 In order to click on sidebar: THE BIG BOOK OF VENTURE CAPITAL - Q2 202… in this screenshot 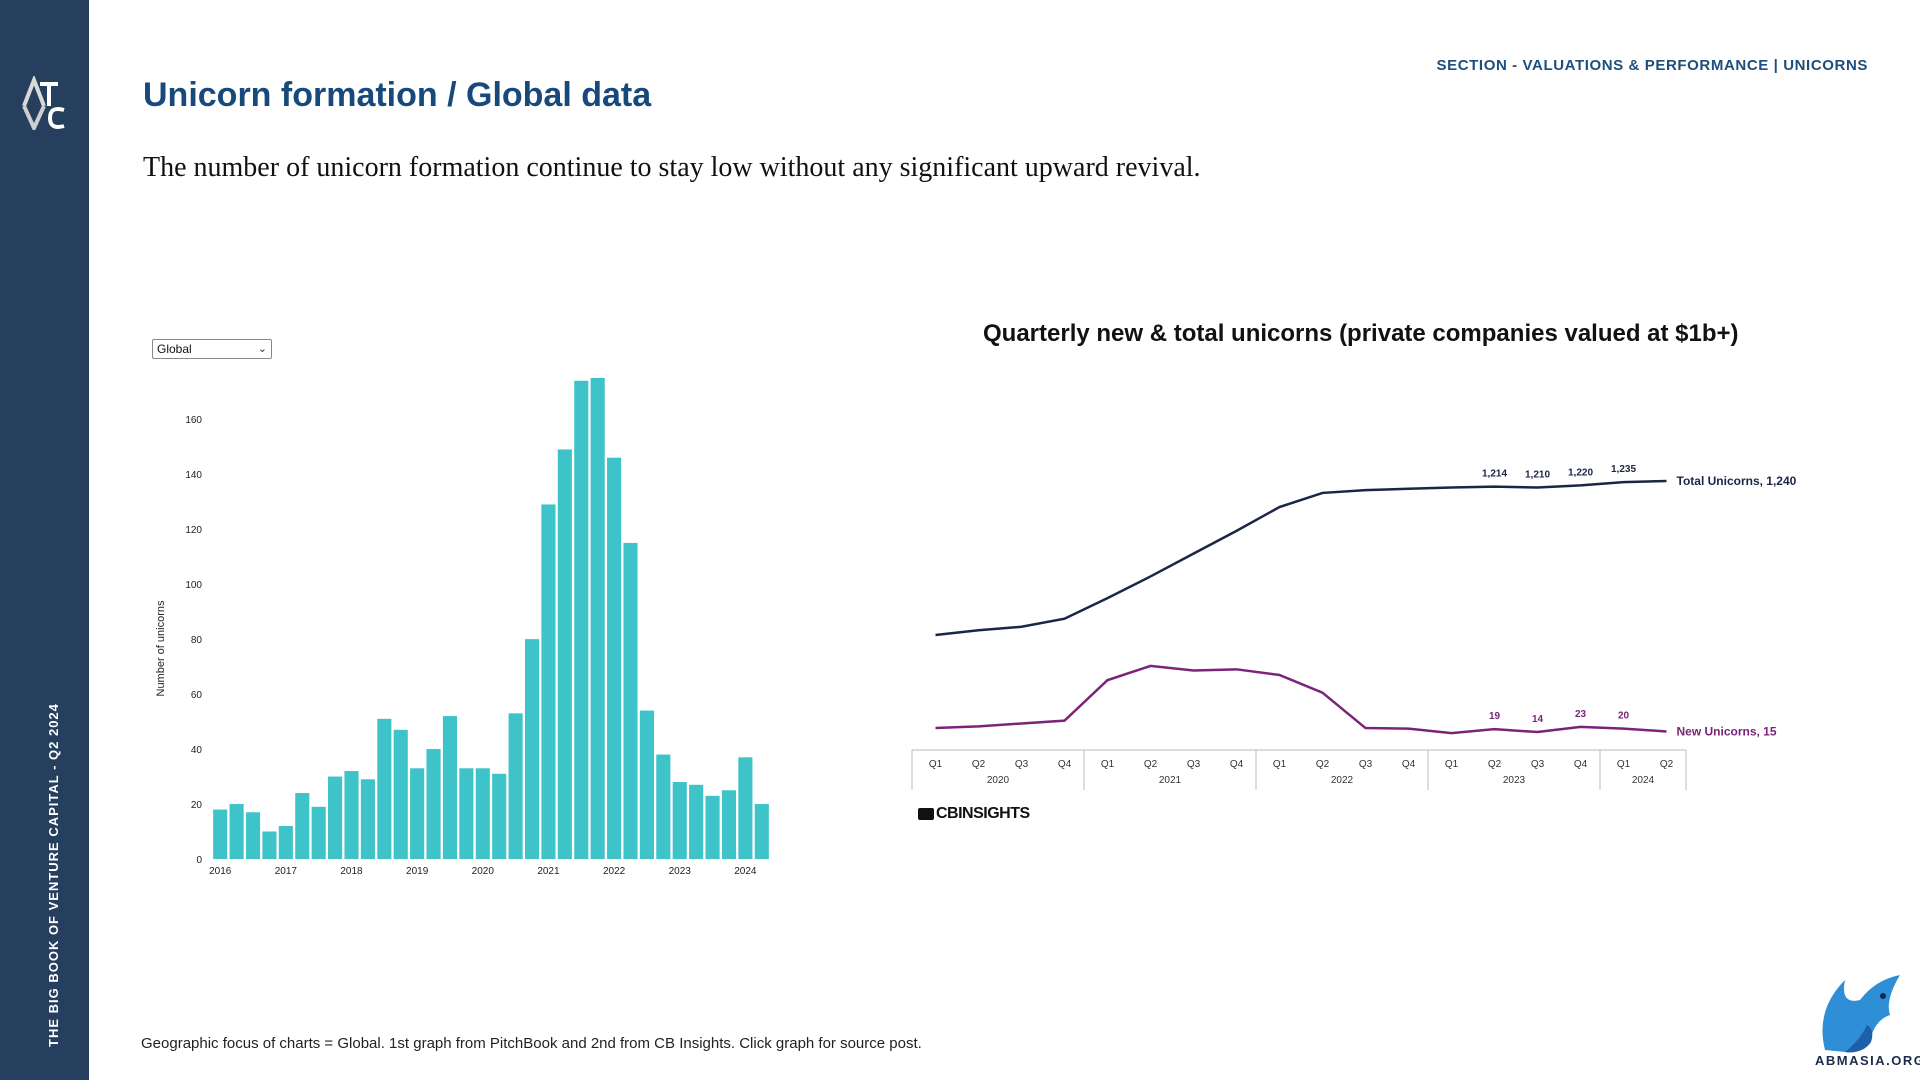, I will do `click(44, 540)`.